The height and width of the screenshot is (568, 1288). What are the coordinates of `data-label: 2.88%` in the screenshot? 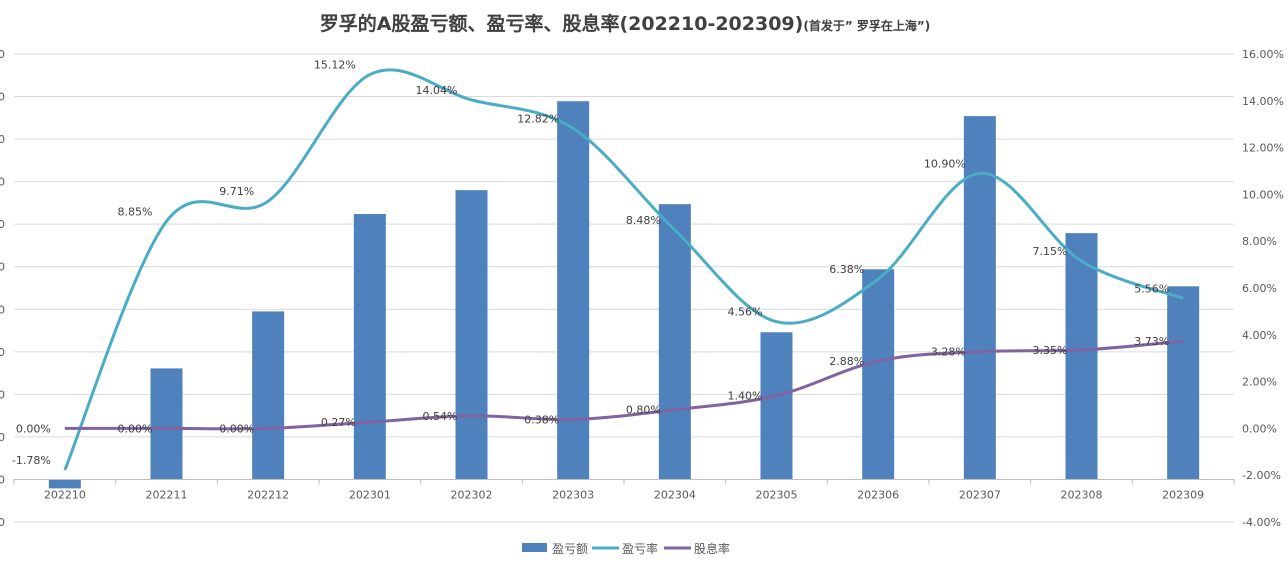 It's located at (846, 361).